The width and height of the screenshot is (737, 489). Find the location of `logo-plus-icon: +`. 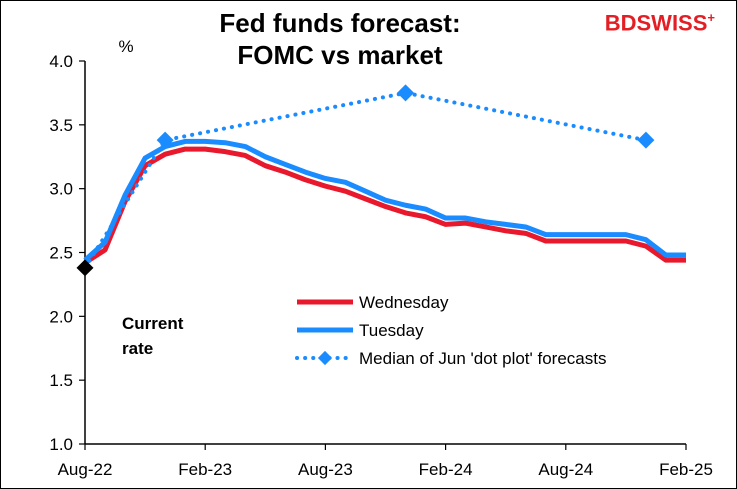

logo-plus-icon: + is located at coordinates (711, 17).